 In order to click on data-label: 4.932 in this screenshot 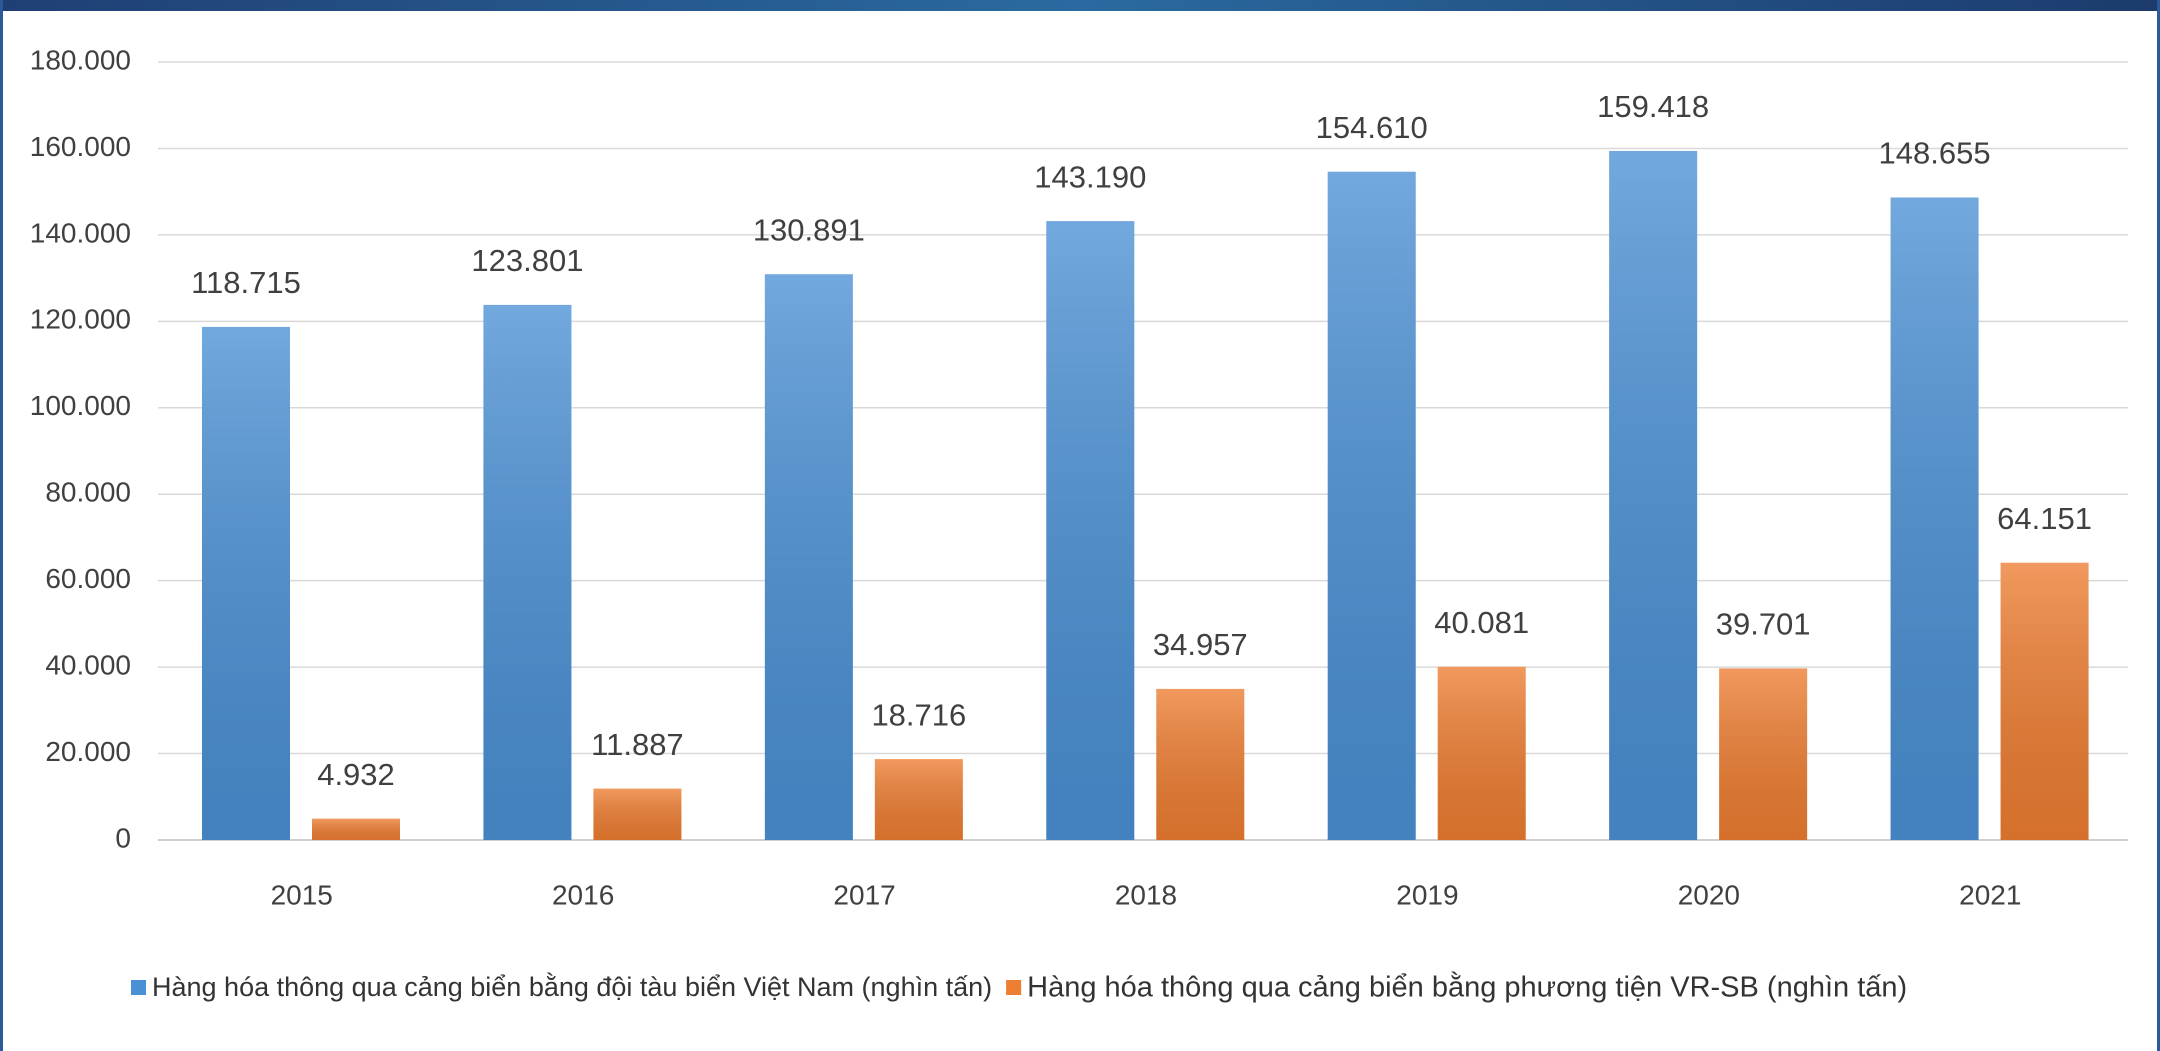, I will do `click(356, 774)`.